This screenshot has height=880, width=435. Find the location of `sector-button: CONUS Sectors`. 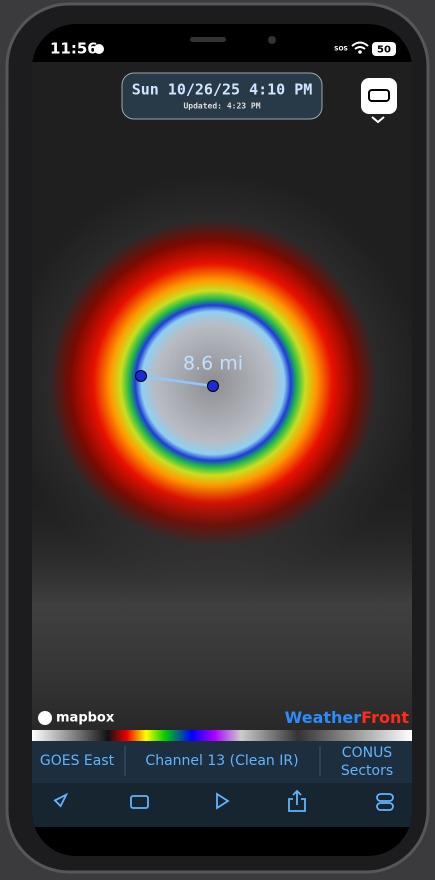

sector-button: CONUS Sectors is located at coordinates (367, 762).